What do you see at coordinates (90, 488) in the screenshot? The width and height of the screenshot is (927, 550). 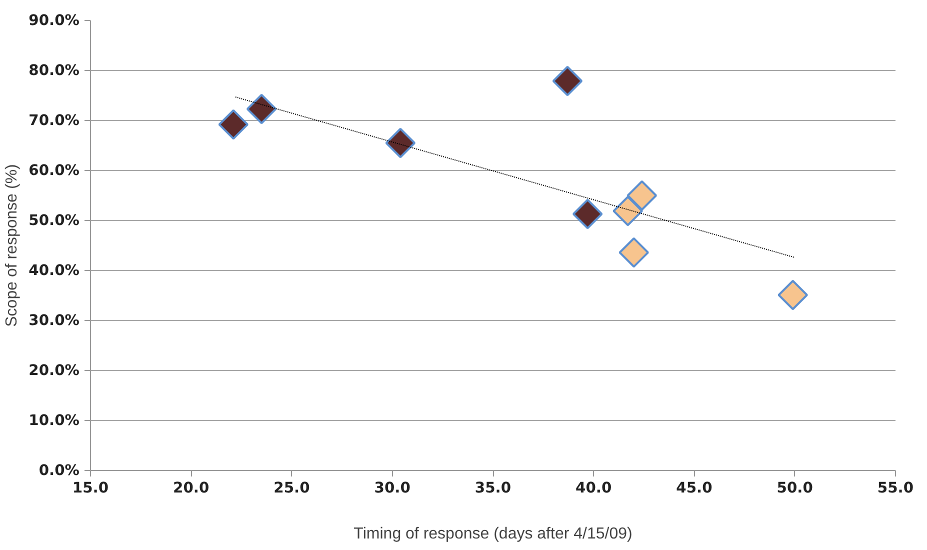 I see `x-tick-label: 15.0` at bounding box center [90, 488].